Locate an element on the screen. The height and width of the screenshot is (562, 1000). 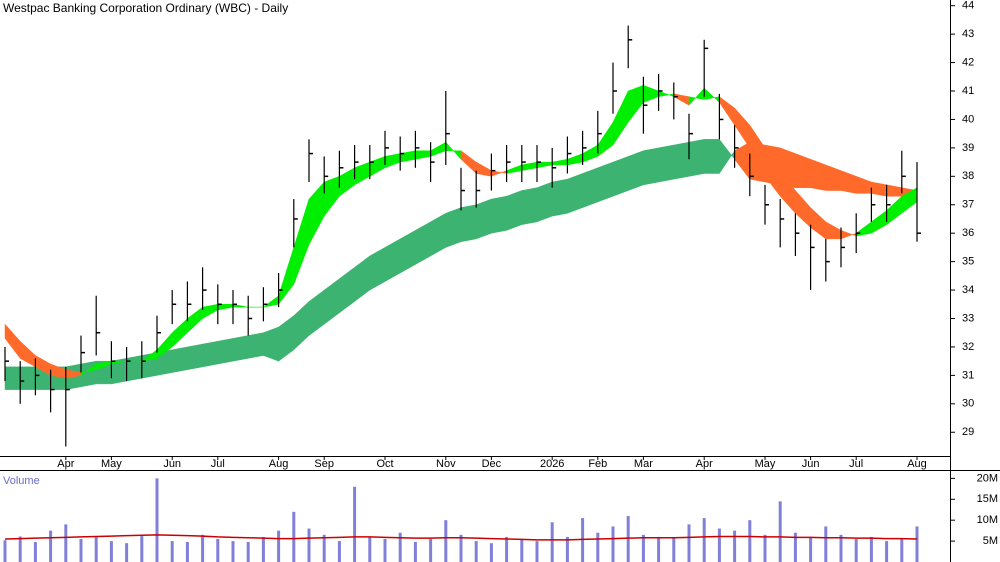
volume-label: Volume is located at coordinates (21, 481).